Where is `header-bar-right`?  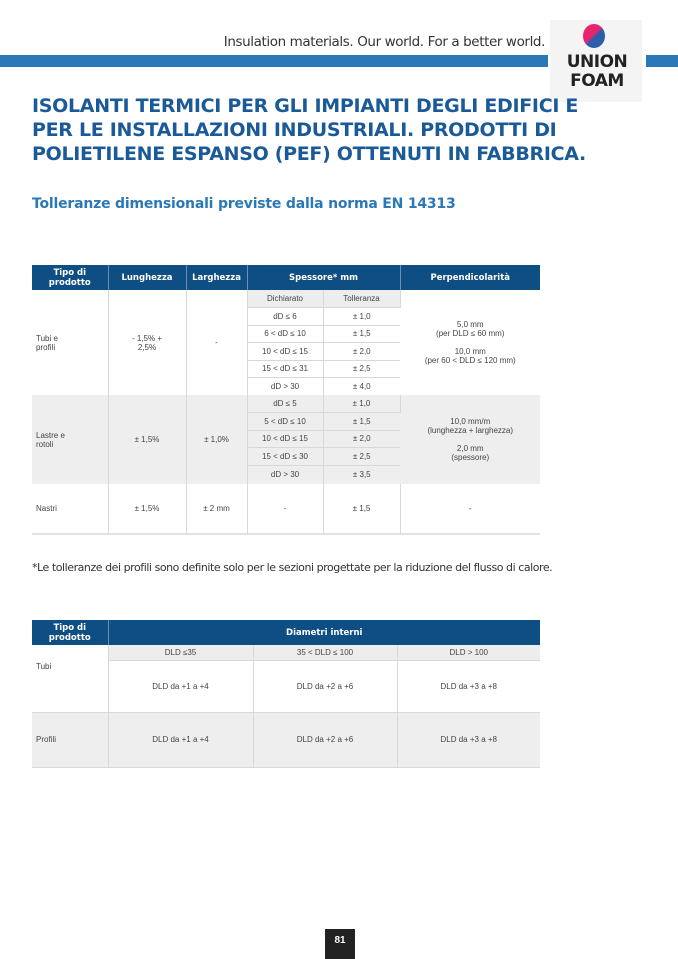
header-bar-right is located at coordinates (662, 61).